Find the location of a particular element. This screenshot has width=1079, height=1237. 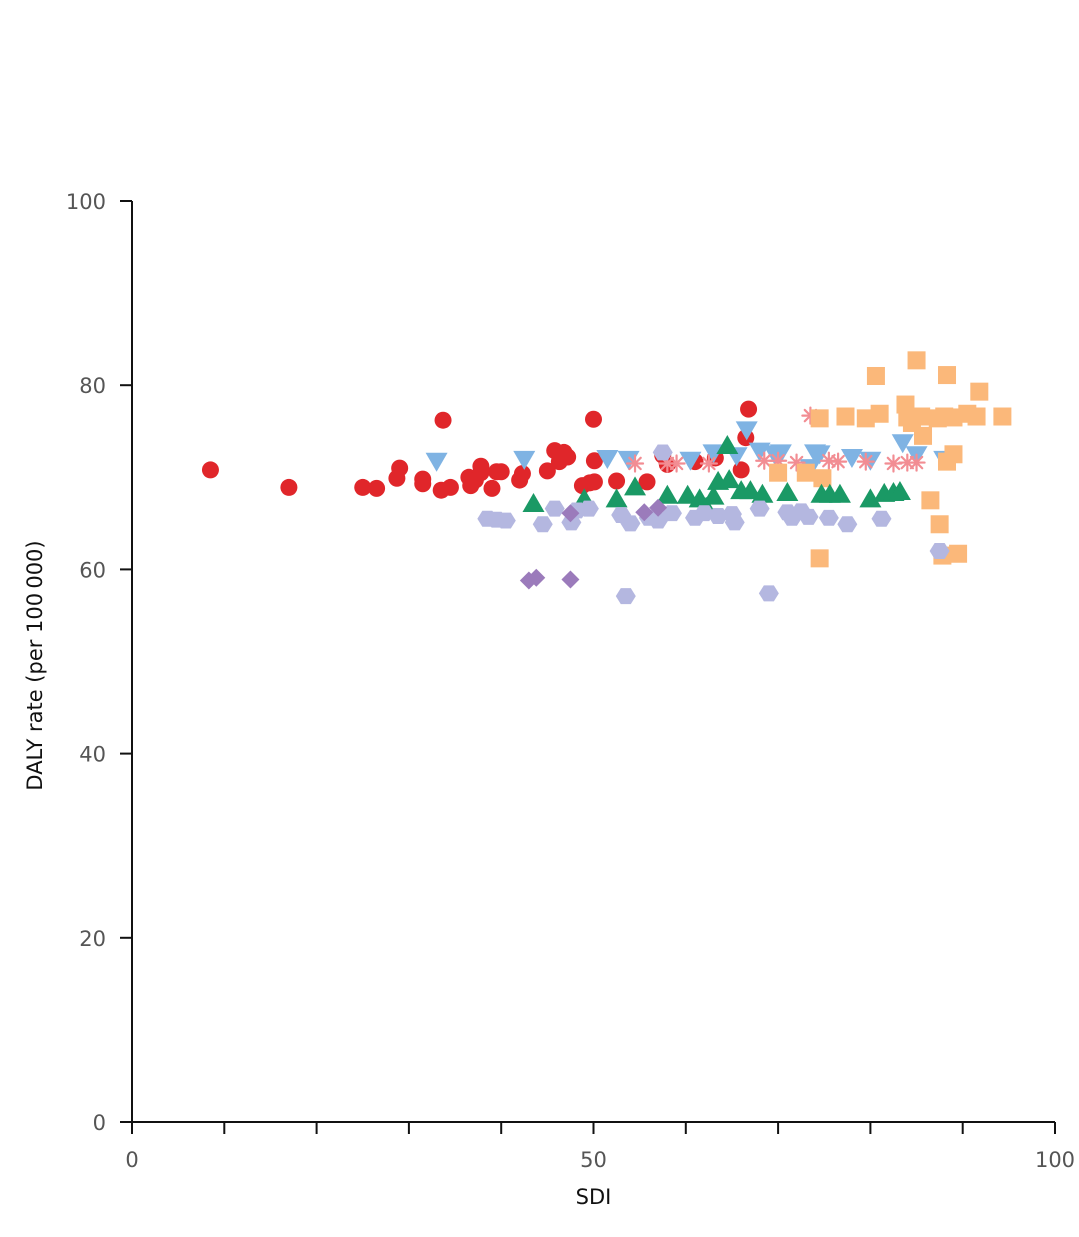

x-tick-label: 100 is located at coordinates (1055, 1160).